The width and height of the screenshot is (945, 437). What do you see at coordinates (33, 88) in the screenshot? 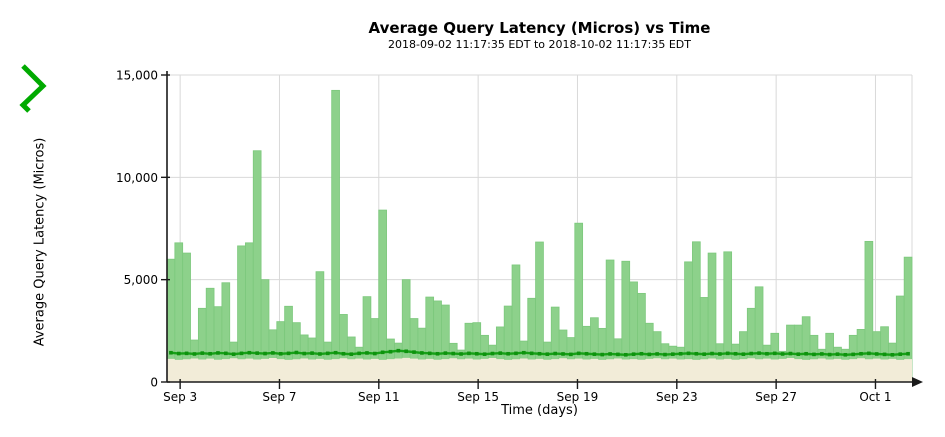
I see `trend-line-icon` at bounding box center [33, 88].